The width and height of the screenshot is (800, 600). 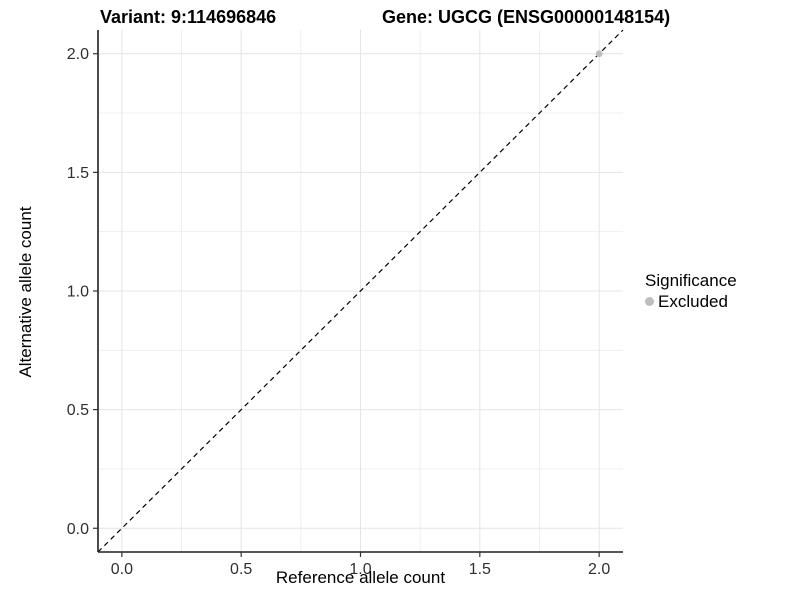 What do you see at coordinates (599, 54) in the screenshot?
I see `data-point-excluded` at bounding box center [599, 54].